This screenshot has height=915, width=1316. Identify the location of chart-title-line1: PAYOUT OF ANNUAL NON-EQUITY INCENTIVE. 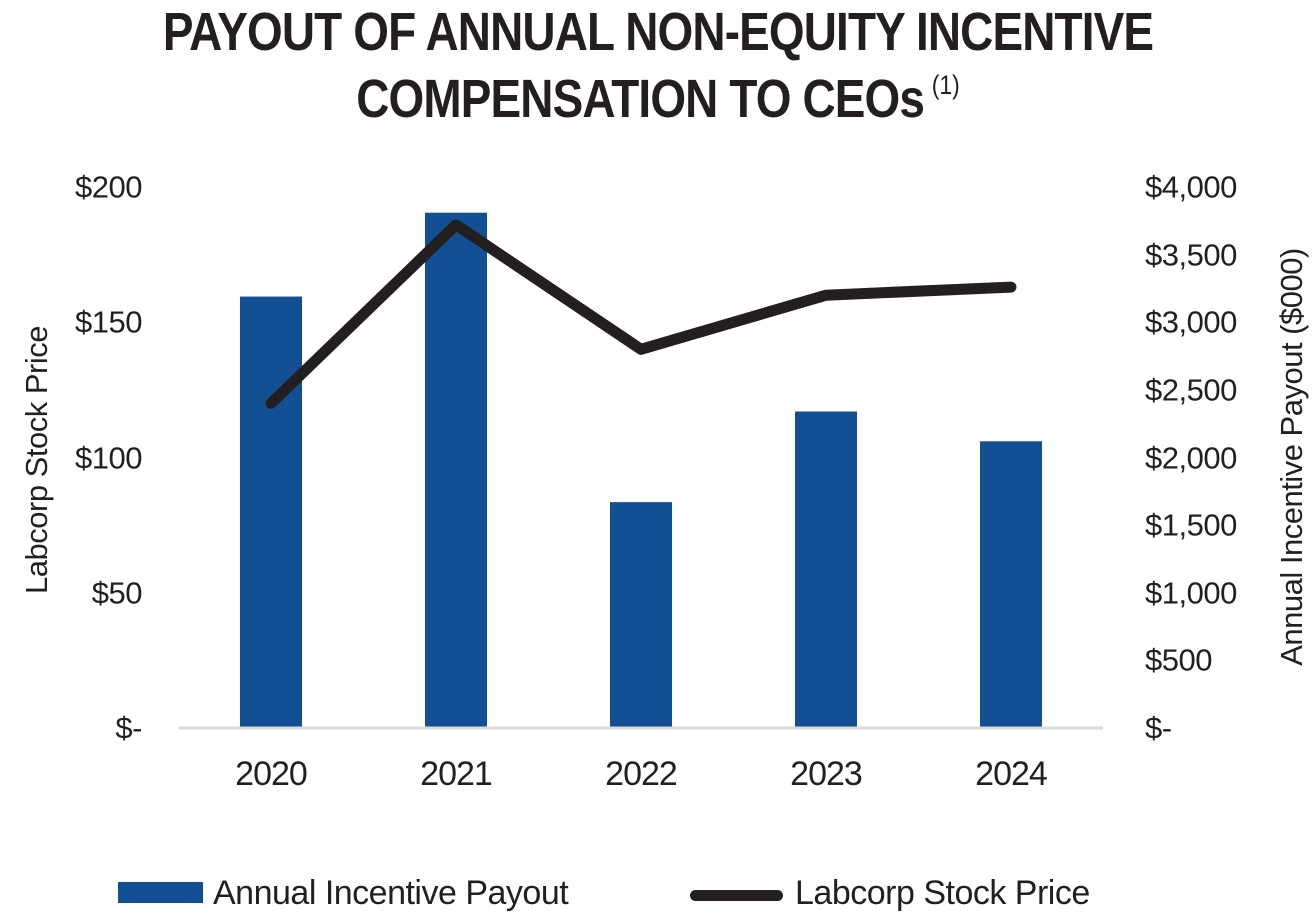
(658, 32).